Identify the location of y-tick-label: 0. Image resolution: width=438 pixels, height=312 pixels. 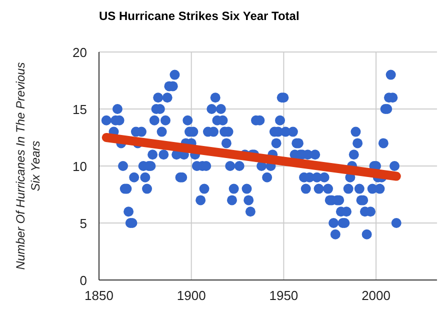
(83, 280).